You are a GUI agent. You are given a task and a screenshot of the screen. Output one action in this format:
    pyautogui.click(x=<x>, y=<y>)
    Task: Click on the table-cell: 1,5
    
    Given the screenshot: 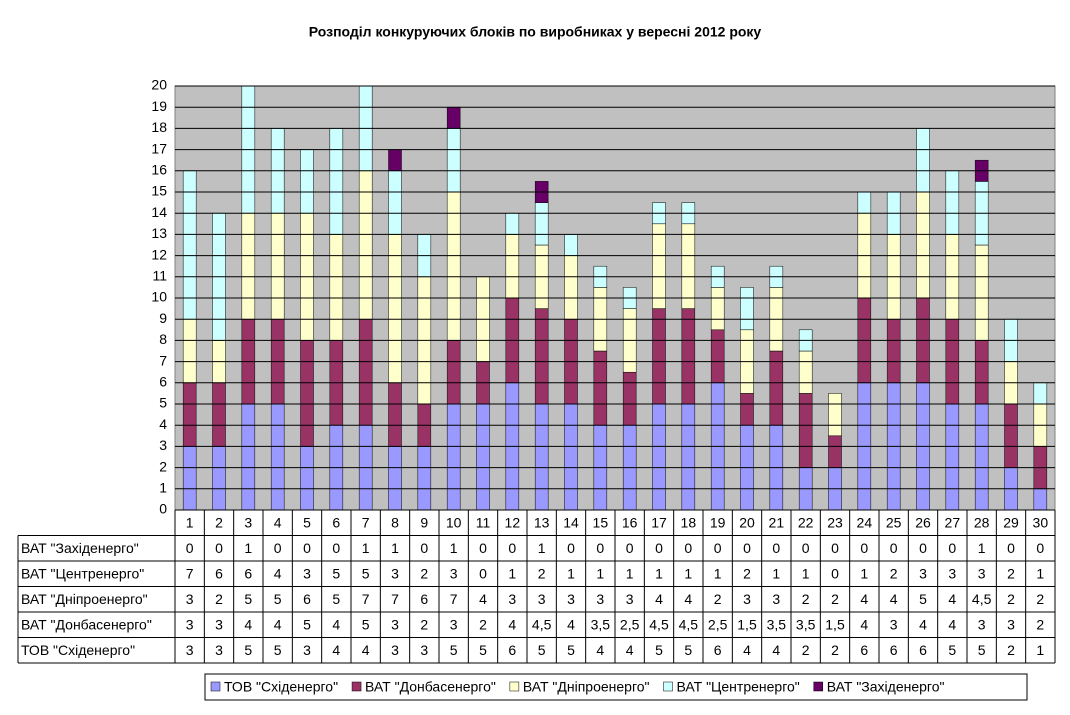 What is the action you would take?
    pyautogui.click(x=835, y=624)
    